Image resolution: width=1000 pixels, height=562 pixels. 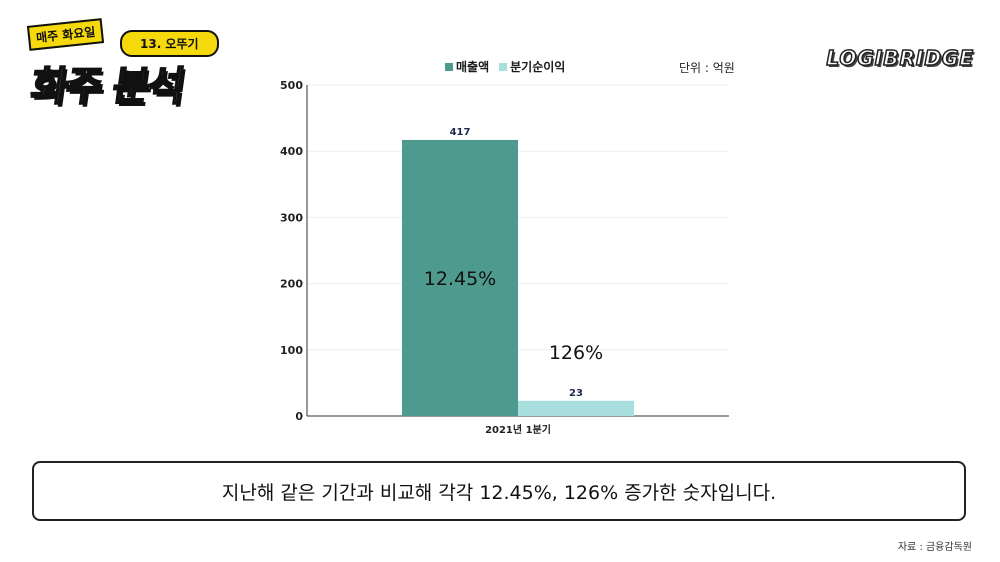 What do you see at coordinates (127, 64) in the screenshot?
I see `series-branding: 매주 화요일 13. 오뚜기 화주 분석` at bounding box center [127, 64].